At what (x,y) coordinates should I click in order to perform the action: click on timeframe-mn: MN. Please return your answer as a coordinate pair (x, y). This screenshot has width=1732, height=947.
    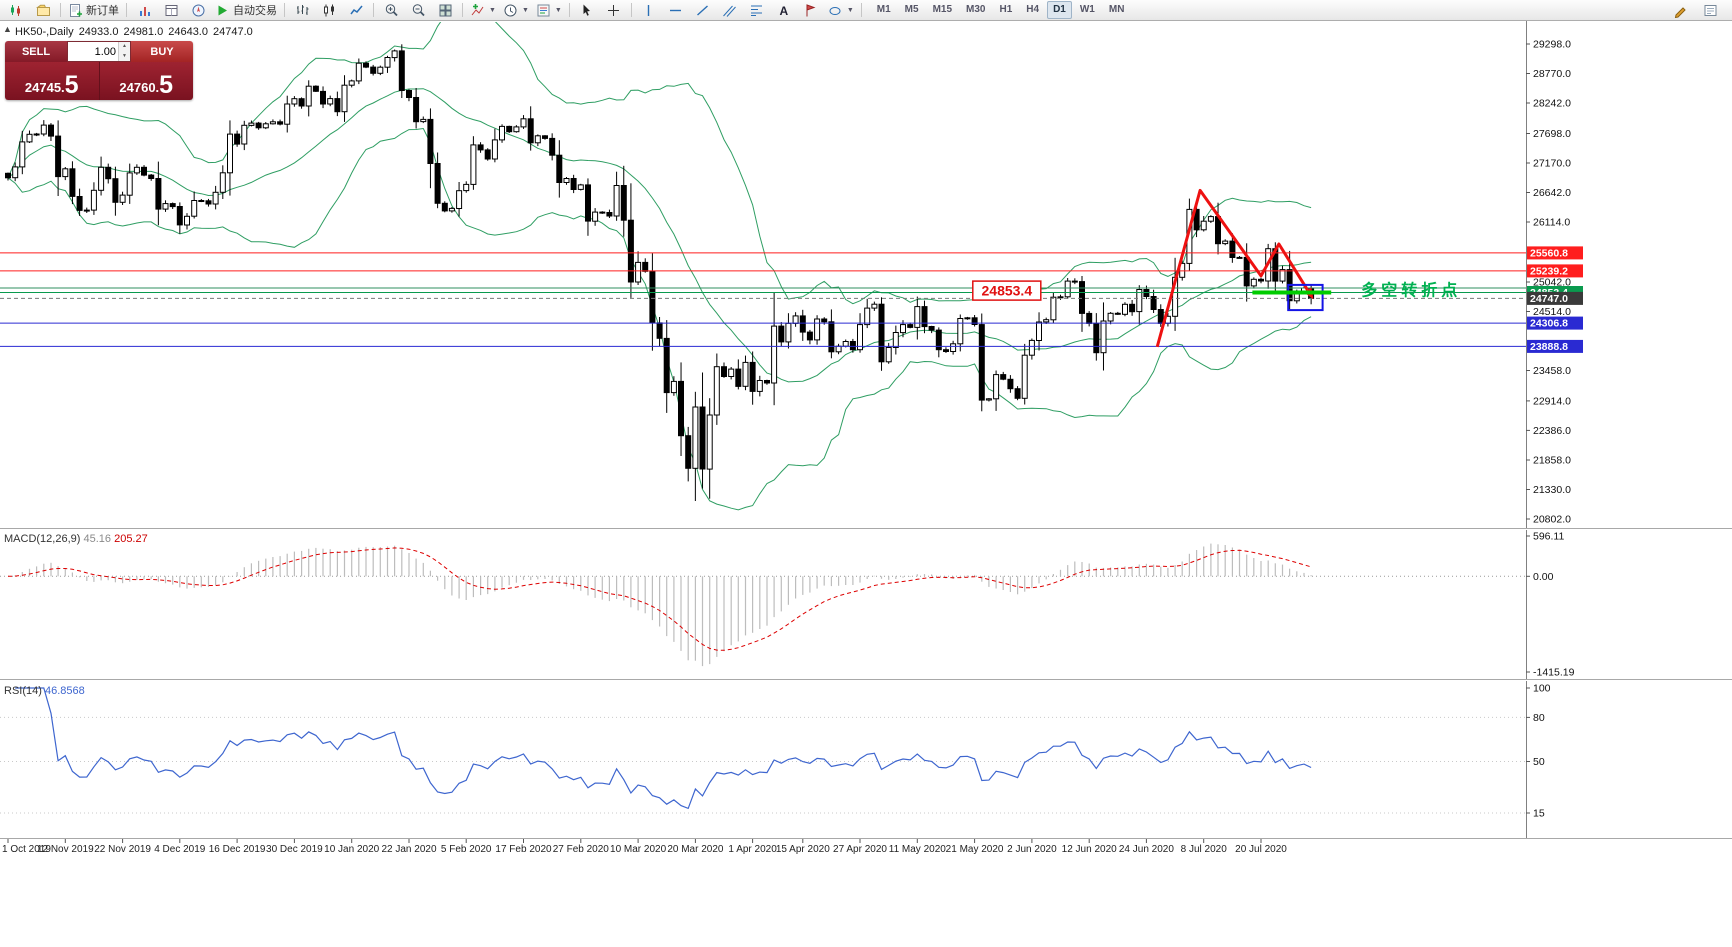
    Looking at the image, I should click on (1116, 9).